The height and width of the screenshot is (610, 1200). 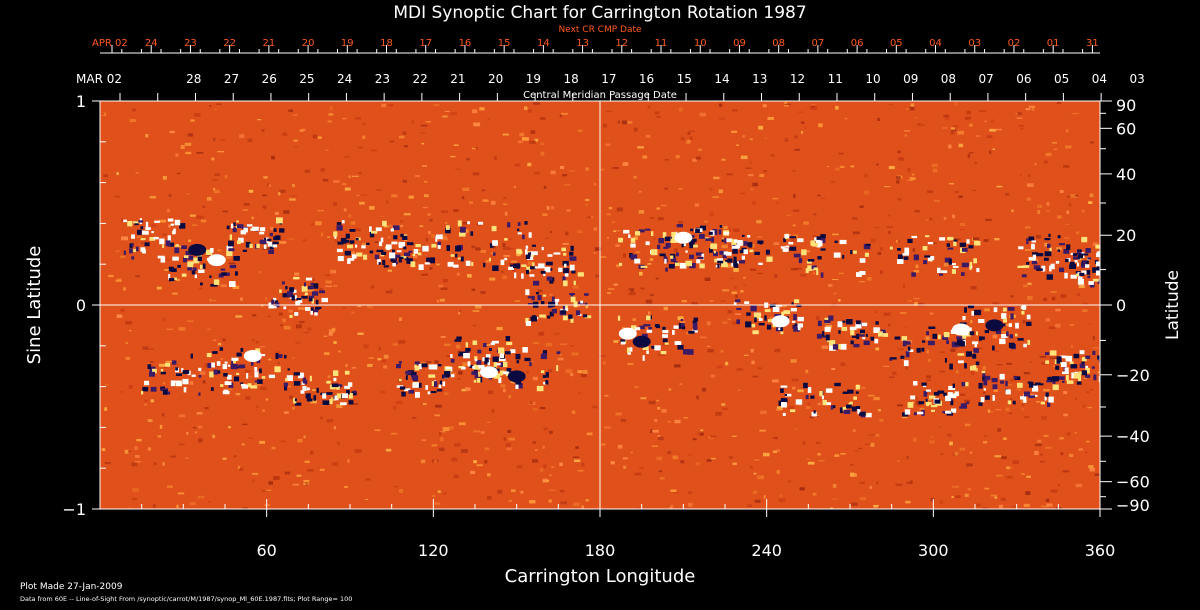 What do you see at coordinates (684, 79) in the screenshot?
I see `cmp-date-label: 15` at bounding box center [684, 79].